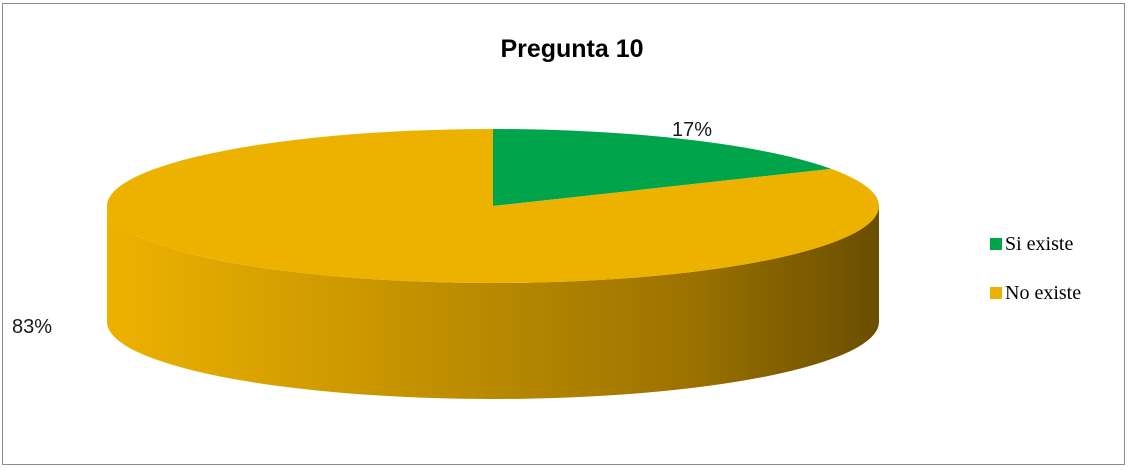 This screenshot has width=1129, height=470. I want to click on data-label-si-existe: 17%, so click(692, 130).